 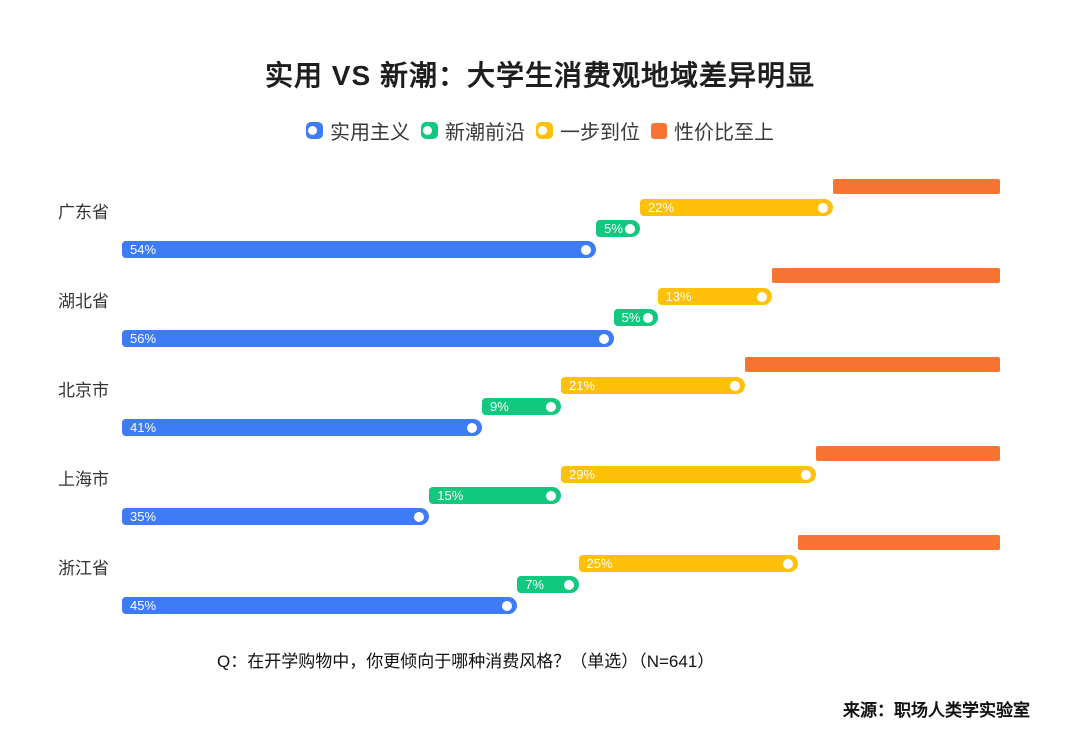 I want to click on bar-value-label: 35%, so click(x=143, y=516).